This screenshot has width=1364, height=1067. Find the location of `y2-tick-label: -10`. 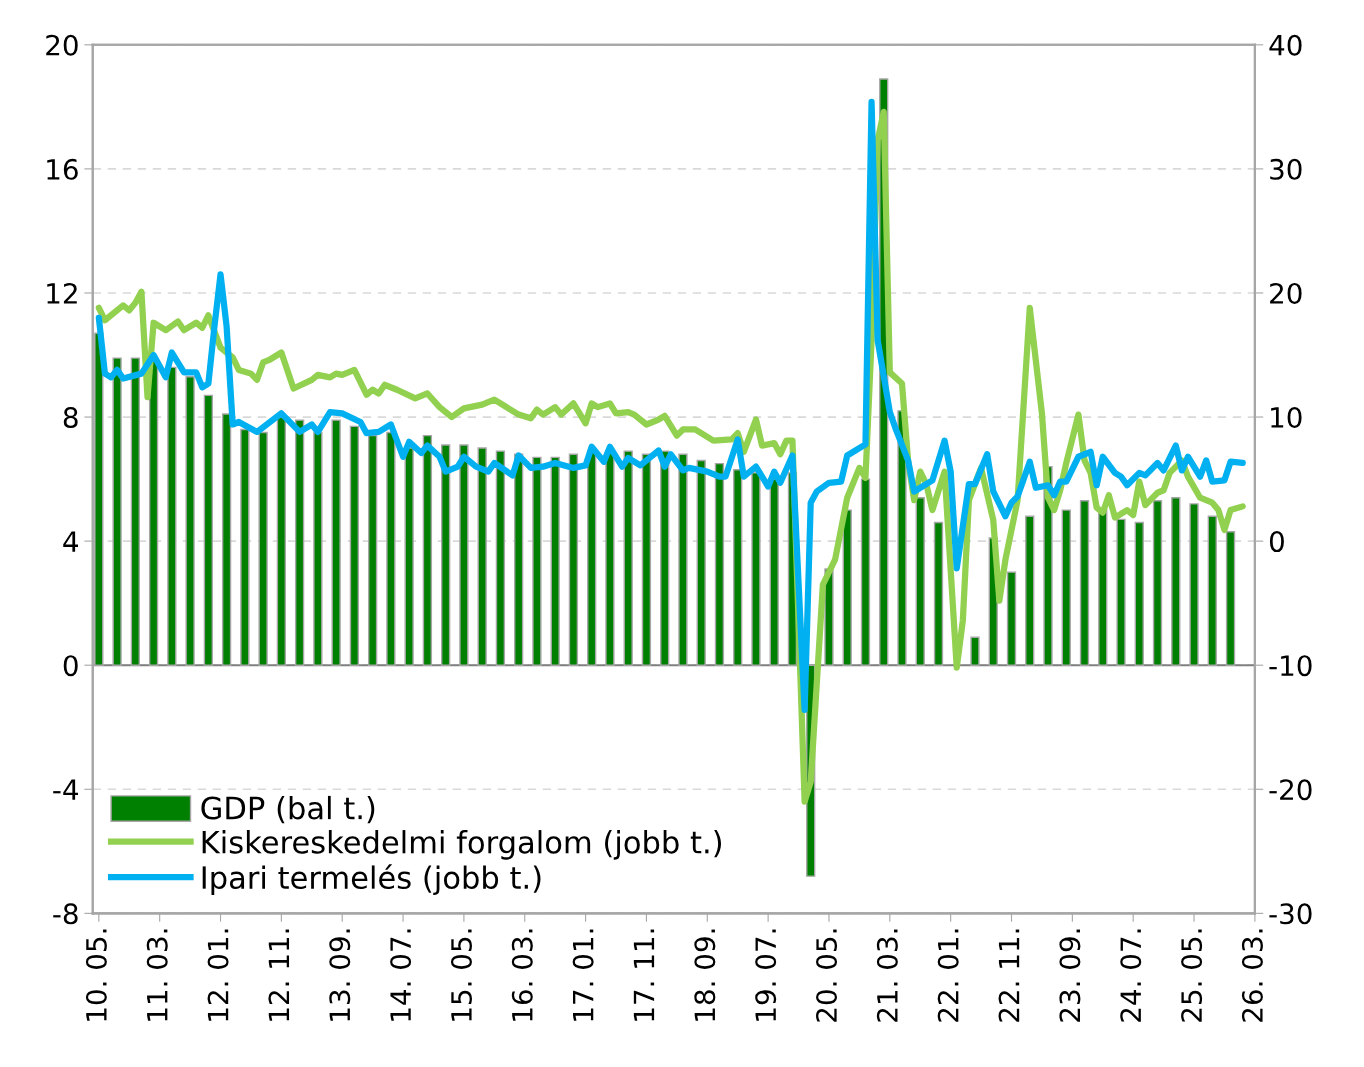

y2-tick-label: -10 is located at coordinates (1290, 666).